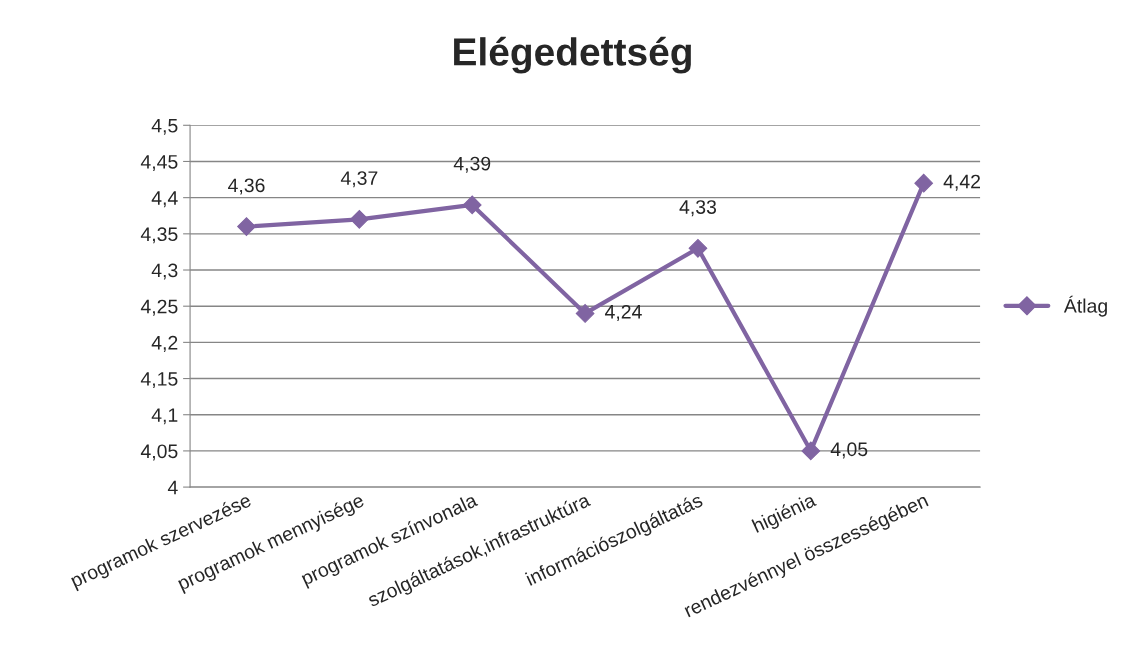 The height and width of the screenshot is (670, 1145). What do you see at coordinates (164, 271) in the screenshot?
I see `y-tick-label: 4,3` at bounding box center [164, 271].